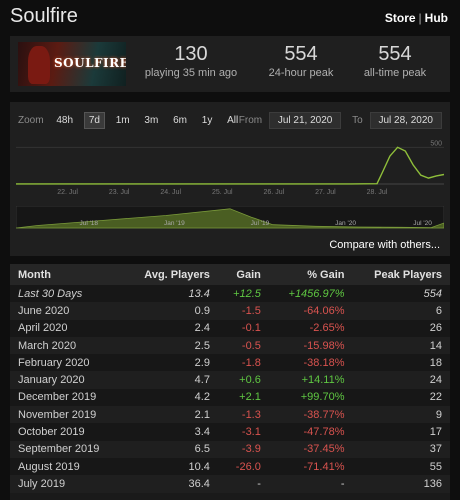 The image size is (460, 500). What do you see at coordinates (174, 223) in the screenshot?
I see `navigator-tick-label: Jan '19` at bounding box center [174, 223].